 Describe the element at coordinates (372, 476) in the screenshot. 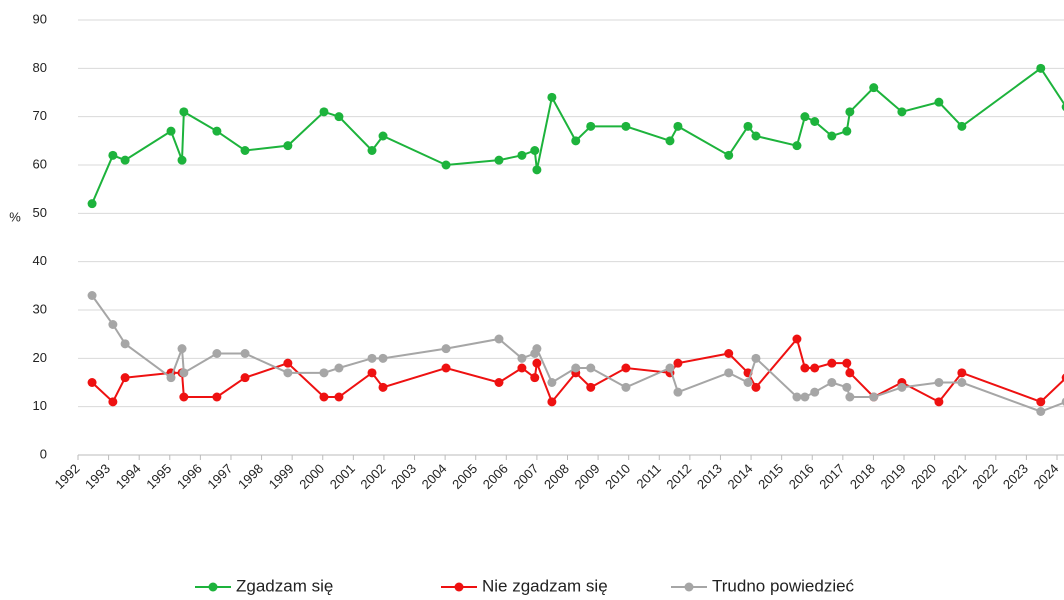

I see `x-tick-label: 2002` at that location.